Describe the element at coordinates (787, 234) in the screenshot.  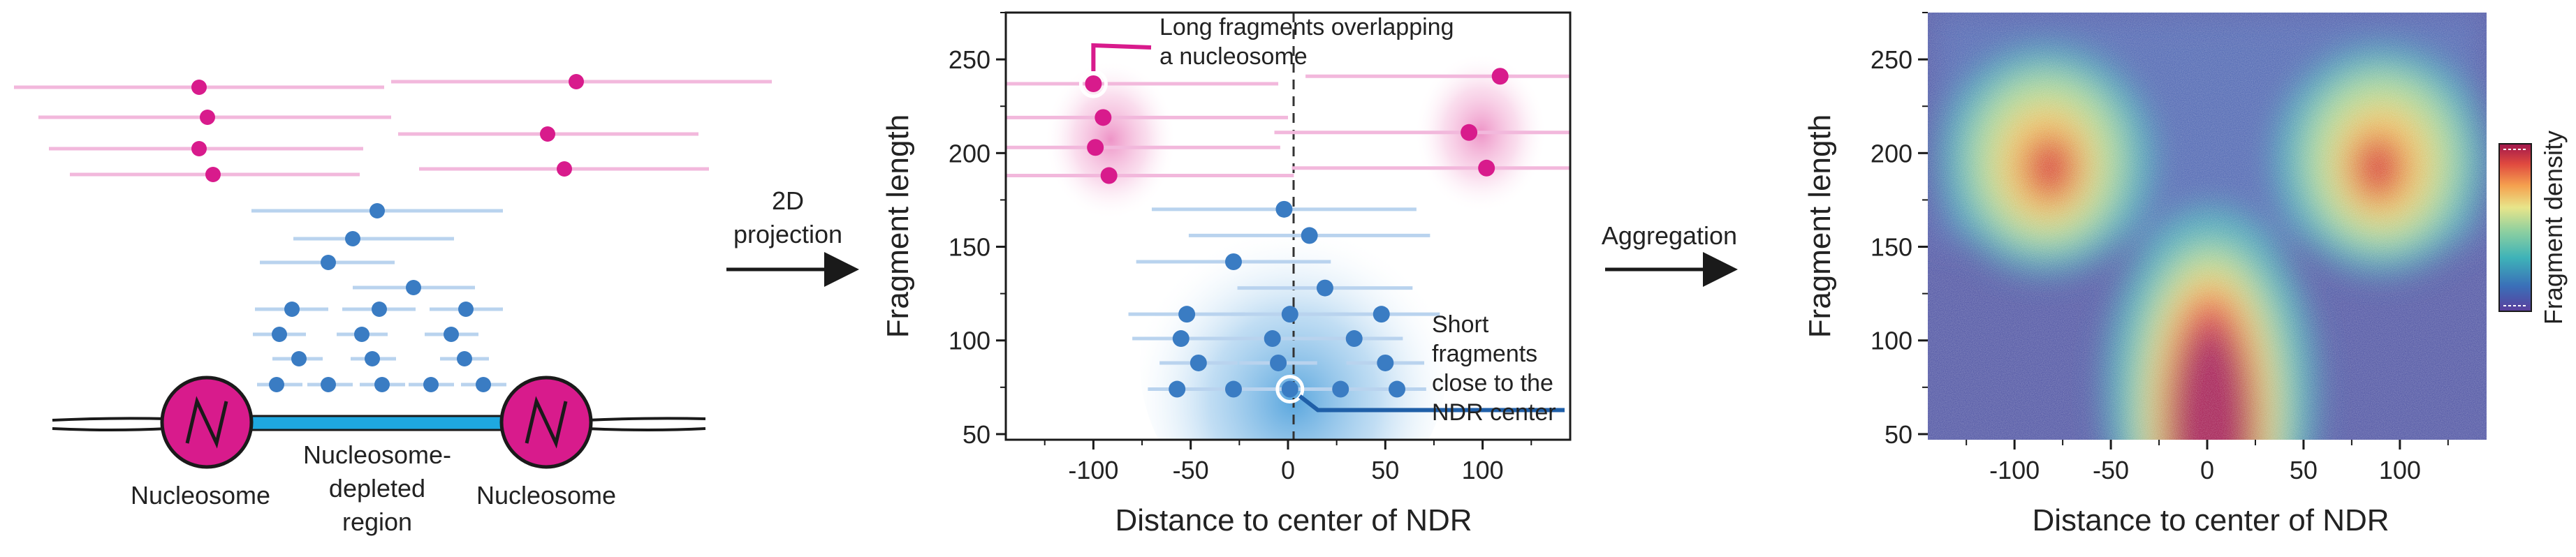
I see `projection-label-line2: projection` at that location.